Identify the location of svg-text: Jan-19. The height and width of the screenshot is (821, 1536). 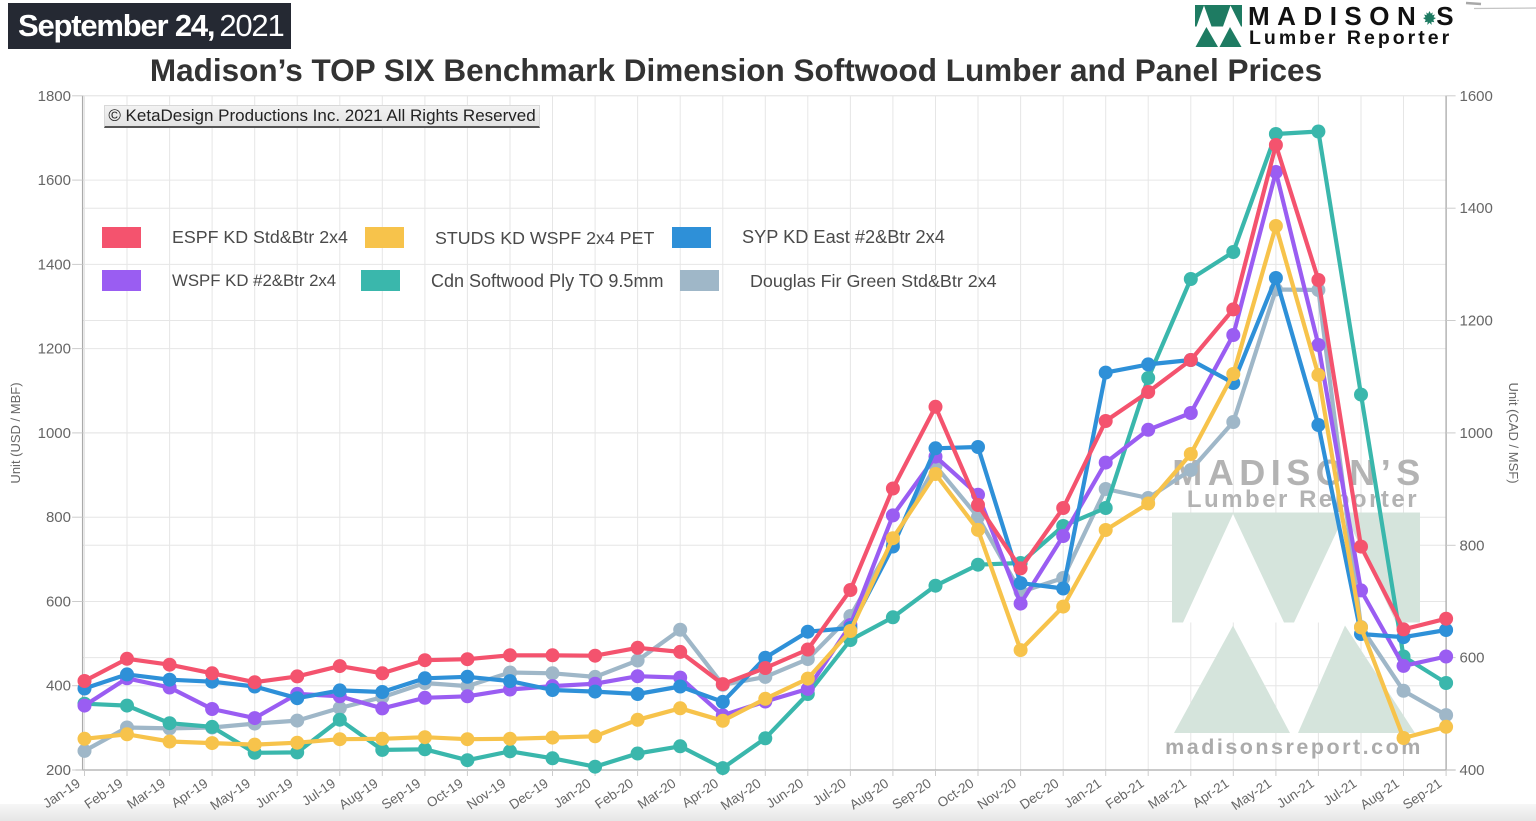
(61, 794).